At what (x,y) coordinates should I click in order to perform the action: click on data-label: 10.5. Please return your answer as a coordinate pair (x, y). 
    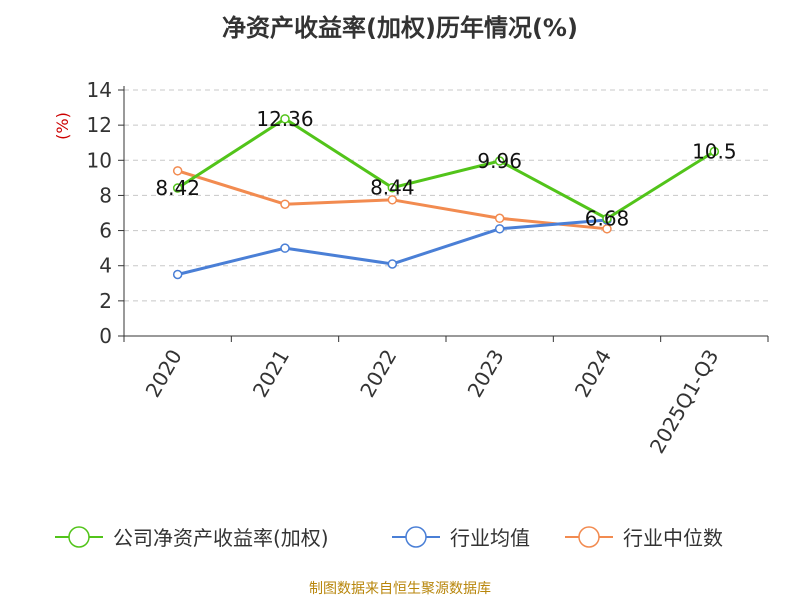
    Looking at the image, I should click on (714, 152).